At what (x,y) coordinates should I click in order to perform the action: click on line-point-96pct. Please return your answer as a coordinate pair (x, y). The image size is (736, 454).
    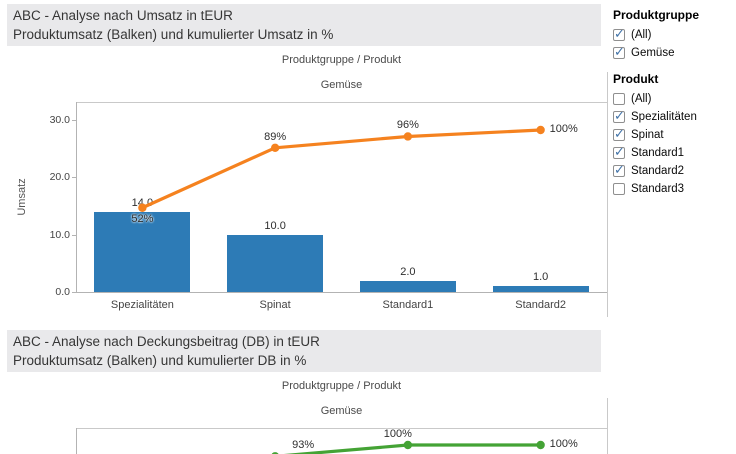
    Looking at the image, I should click on (408, 136).